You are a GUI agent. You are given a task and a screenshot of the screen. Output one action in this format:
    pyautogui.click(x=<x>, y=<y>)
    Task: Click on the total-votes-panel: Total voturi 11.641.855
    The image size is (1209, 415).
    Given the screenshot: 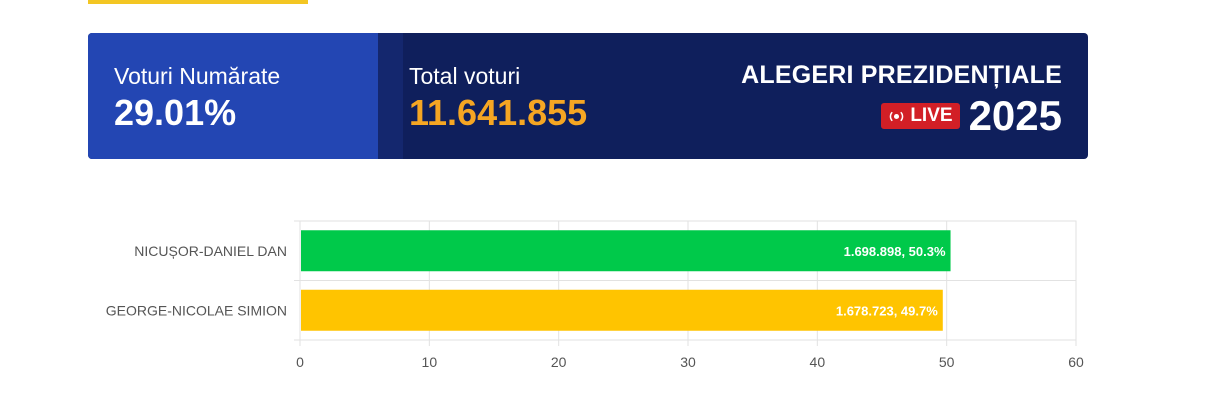 What is the action you would take?
    pyautogui.click(x=563, y=96)
    